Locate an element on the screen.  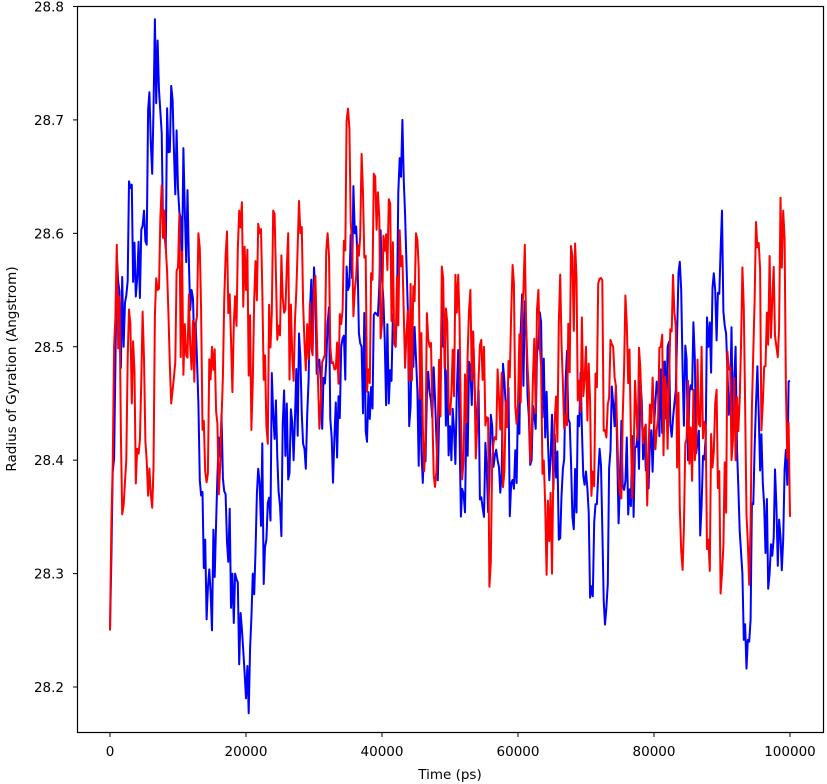
x-tick-label: 20000 is located at coordinates (246, 752).